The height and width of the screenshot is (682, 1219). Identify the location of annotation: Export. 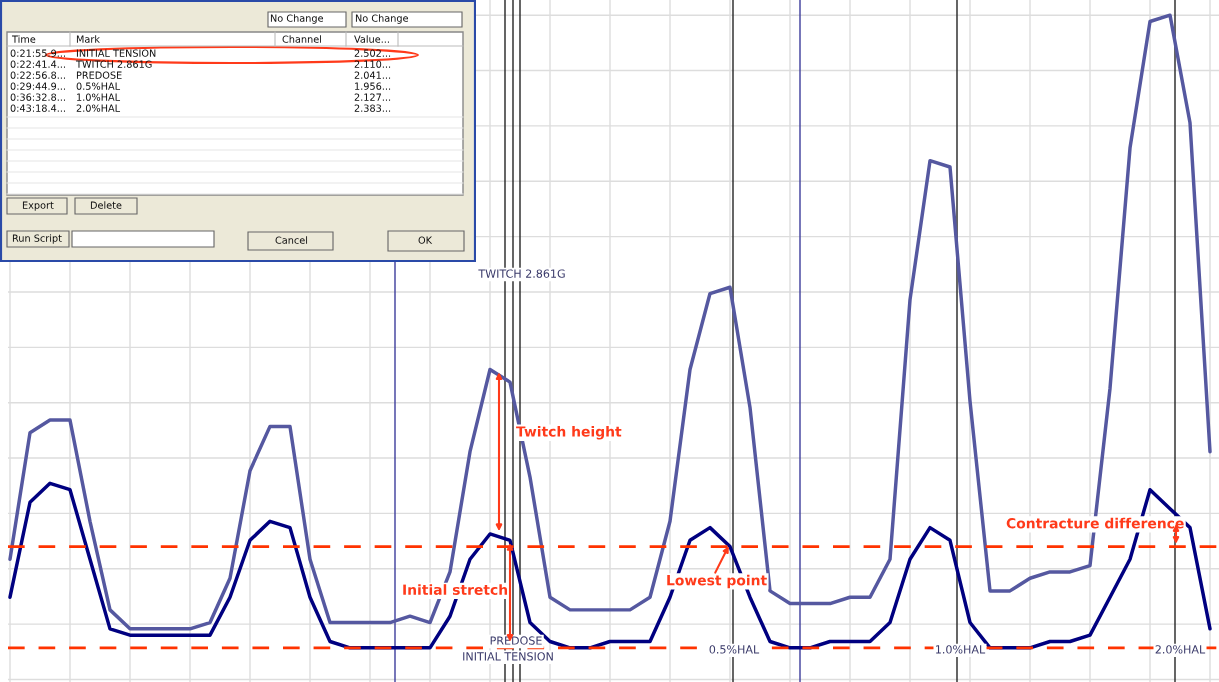
(38, 206).